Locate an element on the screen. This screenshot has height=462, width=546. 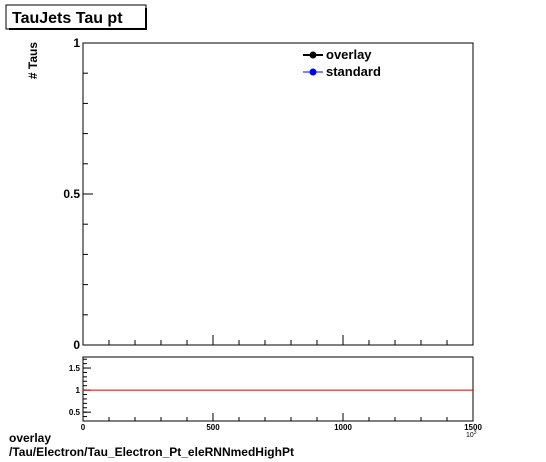
title-box: TauJets Tau pt is located at coordinates (76, 17).